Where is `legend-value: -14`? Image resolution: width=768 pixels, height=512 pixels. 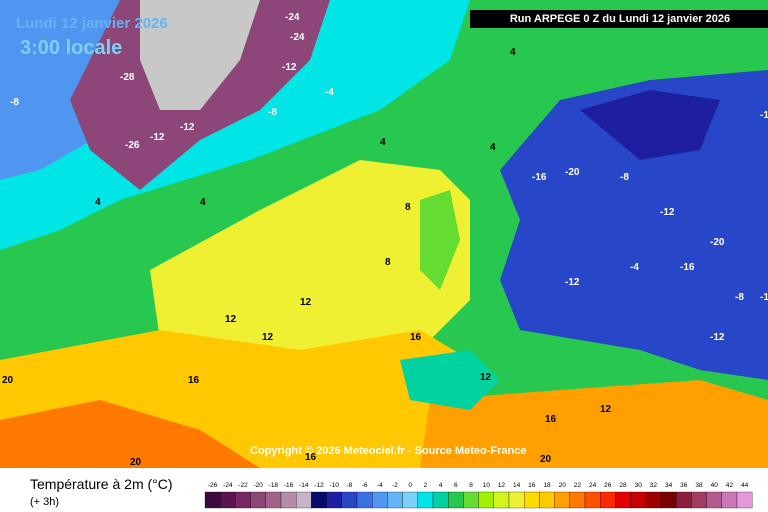 legend-value: -14 is located at coordinates (304, 485).